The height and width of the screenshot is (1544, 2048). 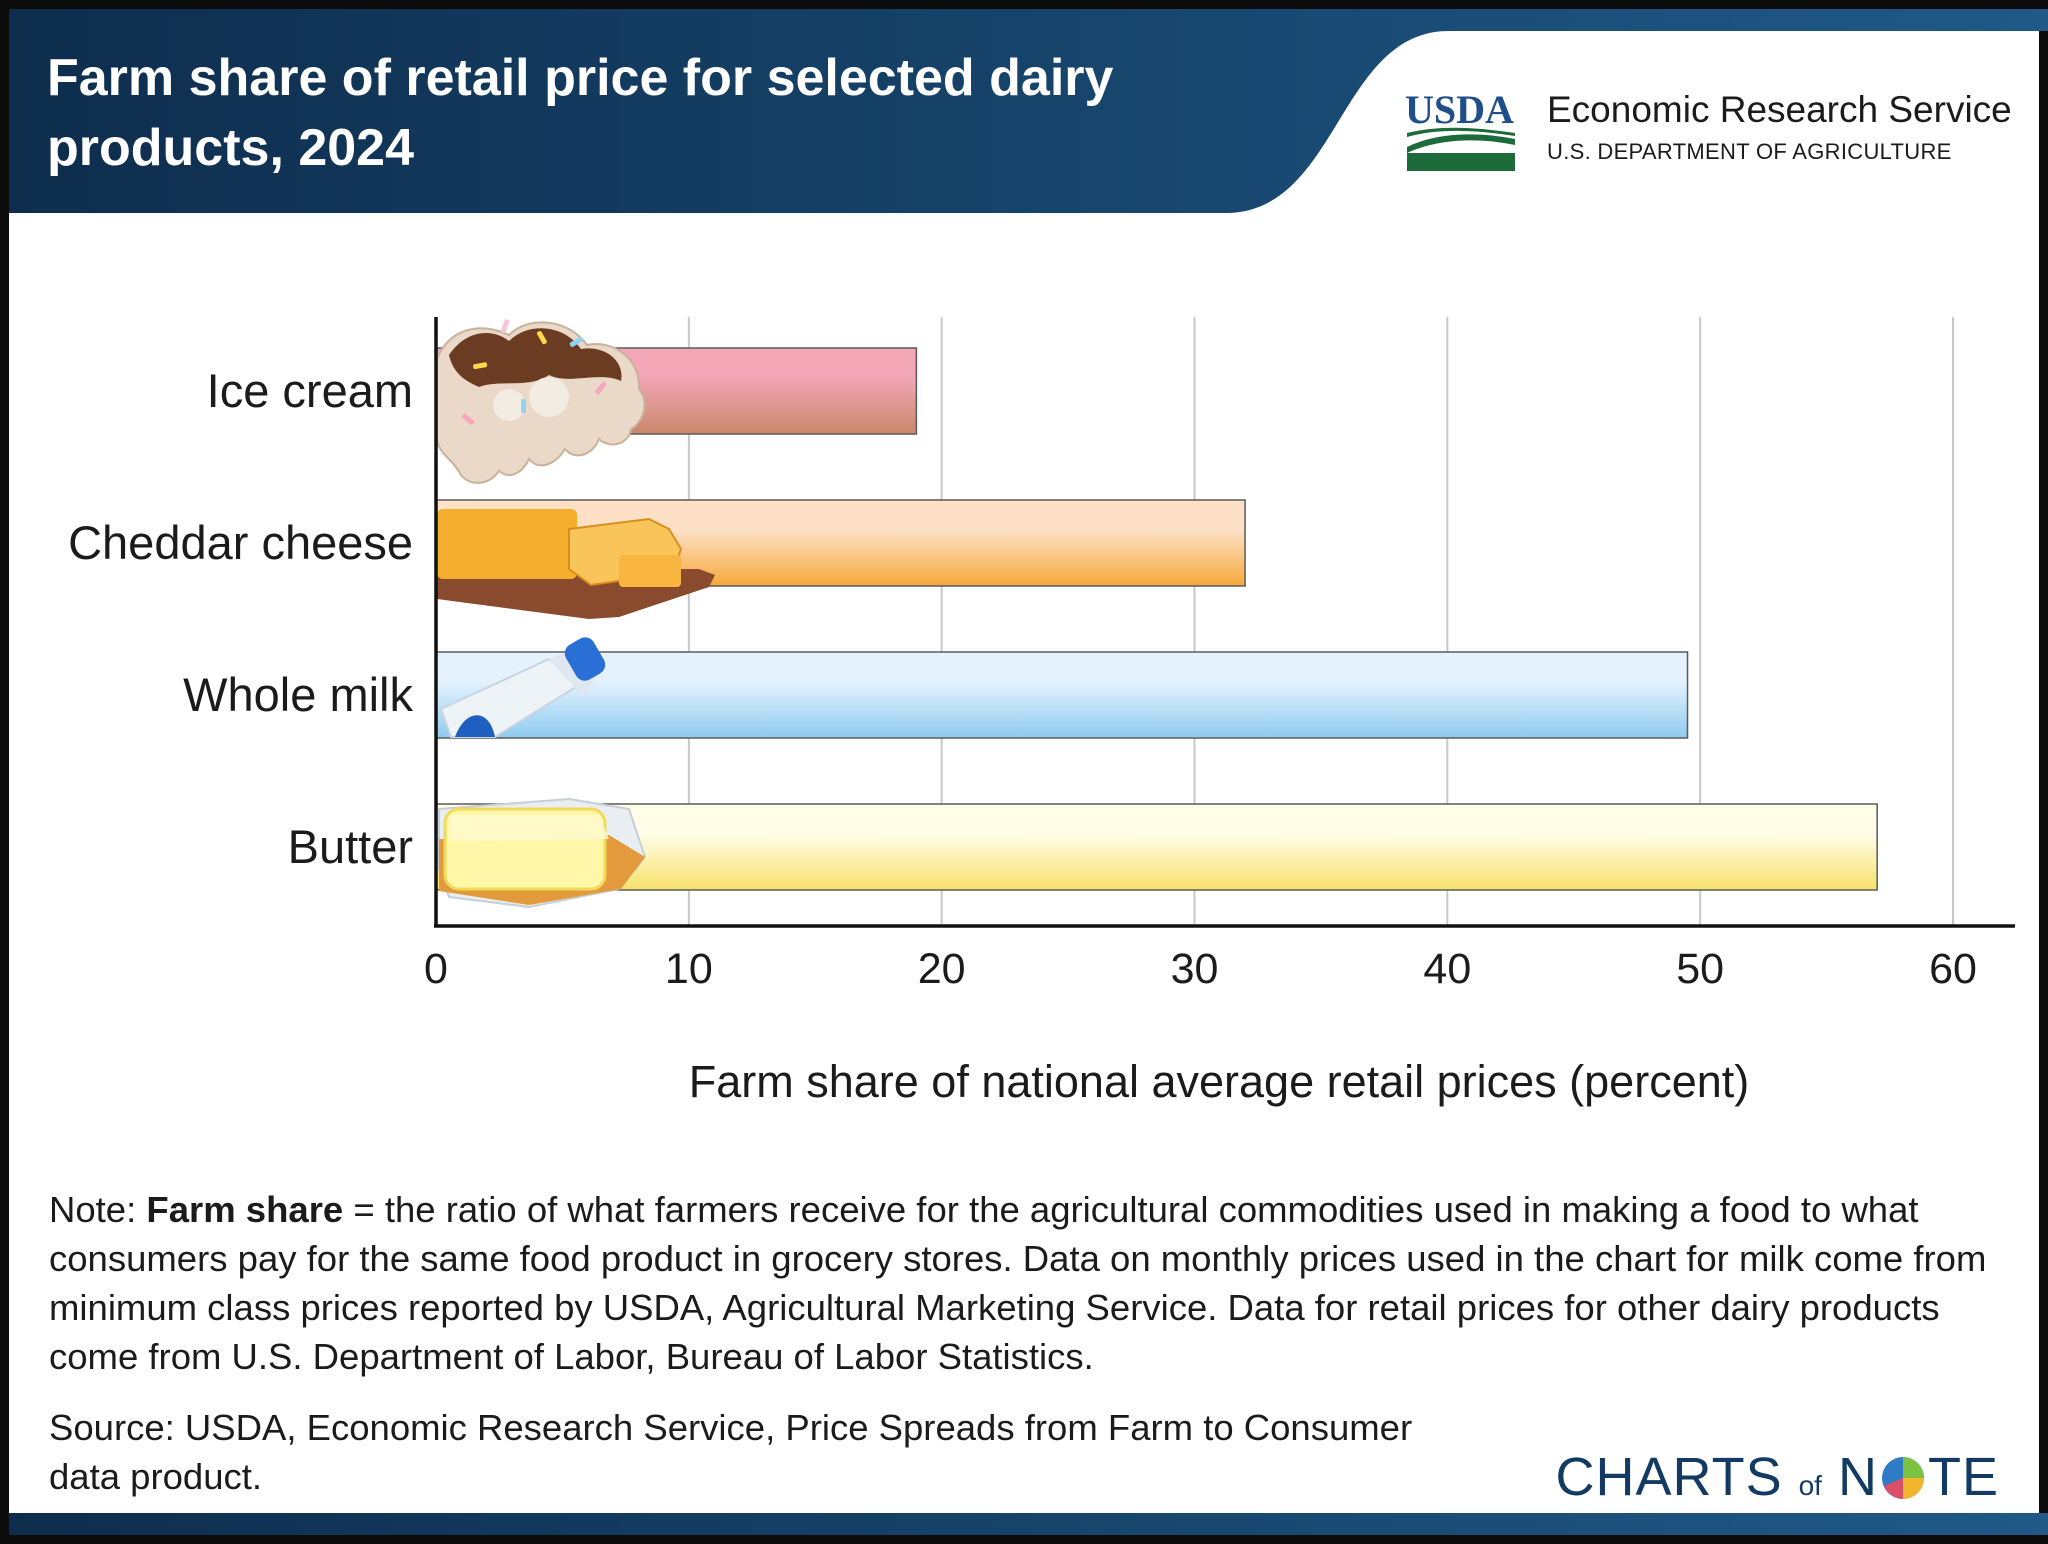 I want to click on header-banner, so click(x=1028, y=111).